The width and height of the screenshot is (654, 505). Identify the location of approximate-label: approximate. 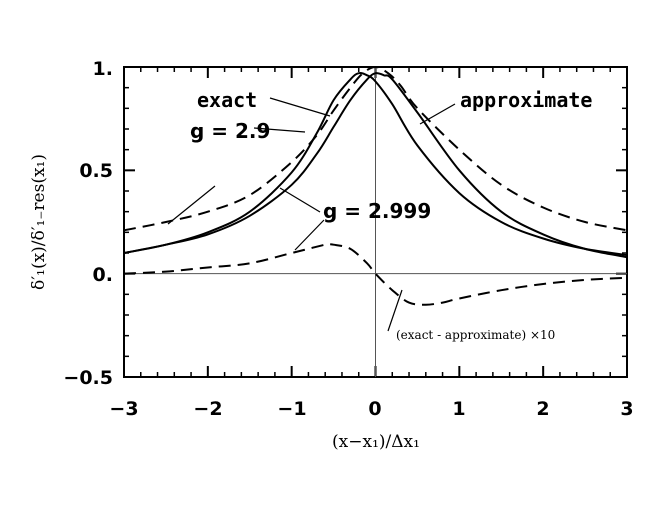
(526, 100).